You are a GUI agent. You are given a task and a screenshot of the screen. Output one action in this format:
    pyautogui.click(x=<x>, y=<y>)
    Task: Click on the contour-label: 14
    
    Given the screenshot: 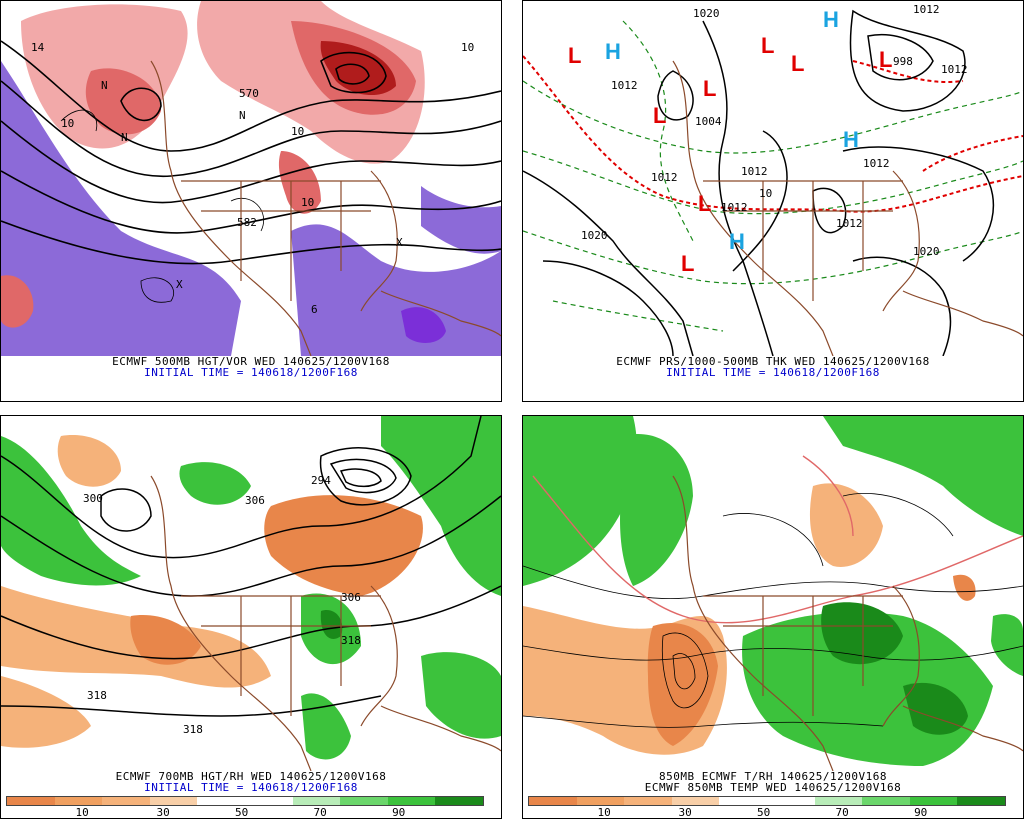 What is the action you would take?
    pyautogui.click(x=38, y=47)
    